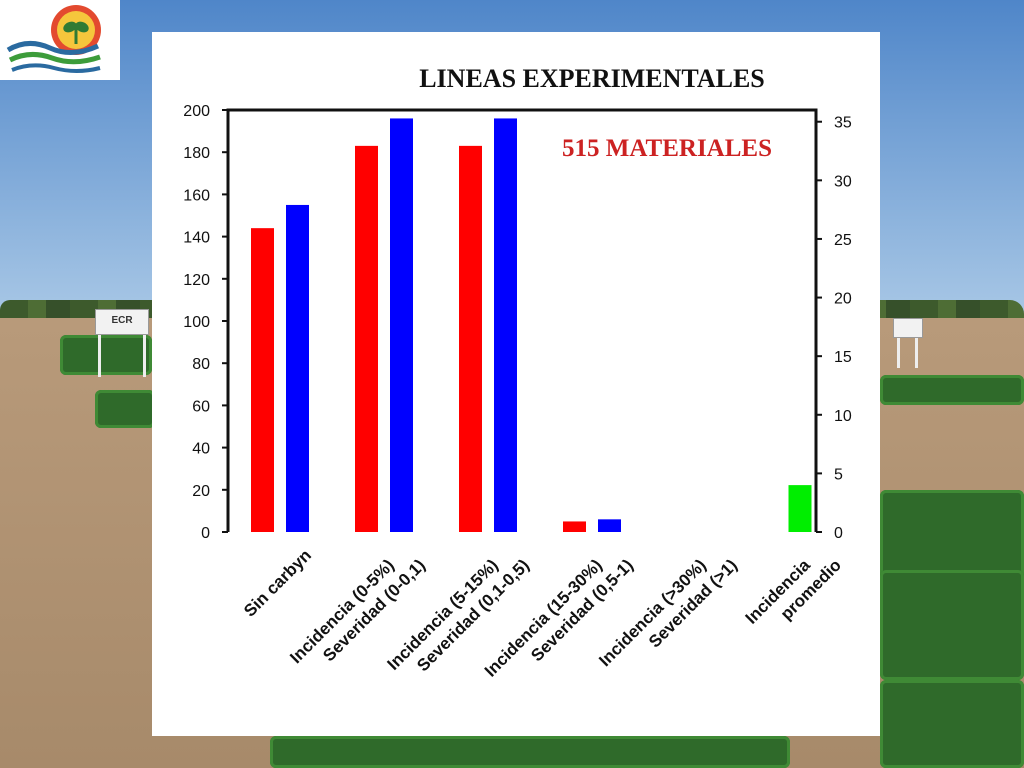 The image size is (1024, 768). I want to click on y-left-tick-label: 100, so click(196, 322).